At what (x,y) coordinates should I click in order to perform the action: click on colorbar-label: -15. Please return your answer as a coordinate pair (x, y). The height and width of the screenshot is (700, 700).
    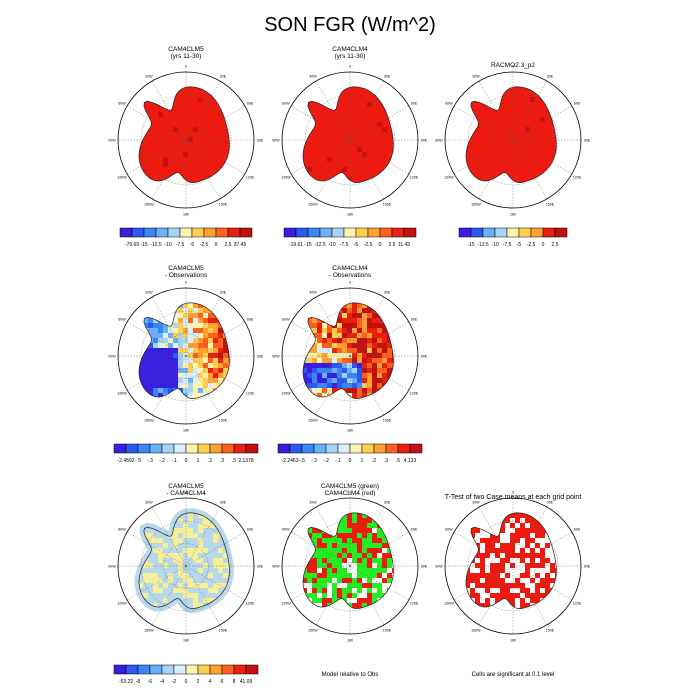
    Looking at the image, I should click on (307, 245).